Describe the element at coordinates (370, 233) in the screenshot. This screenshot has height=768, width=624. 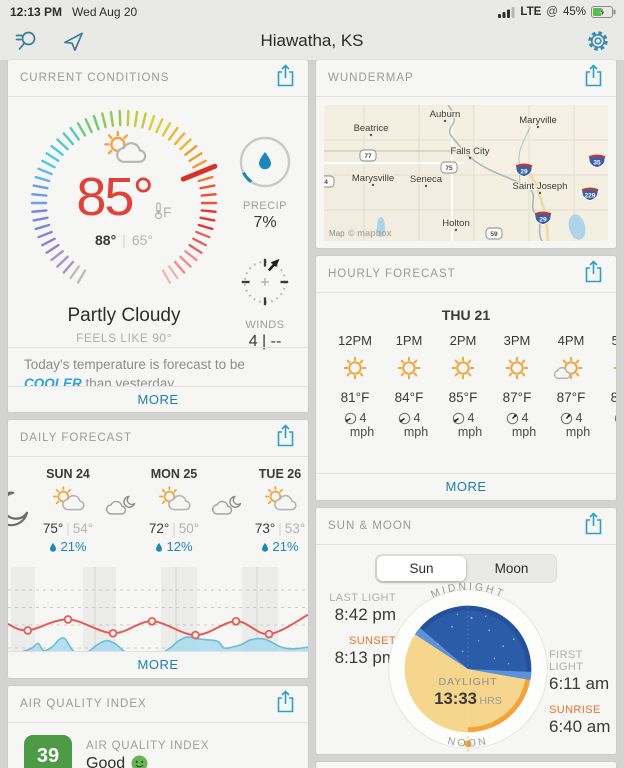
I see `mapbox-attribution: © mapbox` at that location.